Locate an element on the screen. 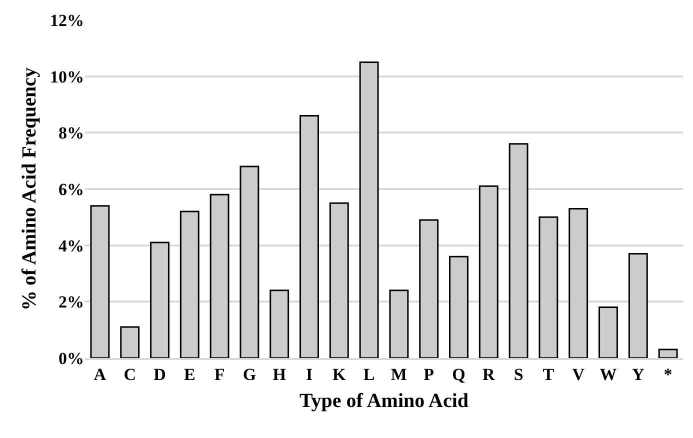 The image size is (693, 438). x-tick-label: R is located at coordinates (489, 374).